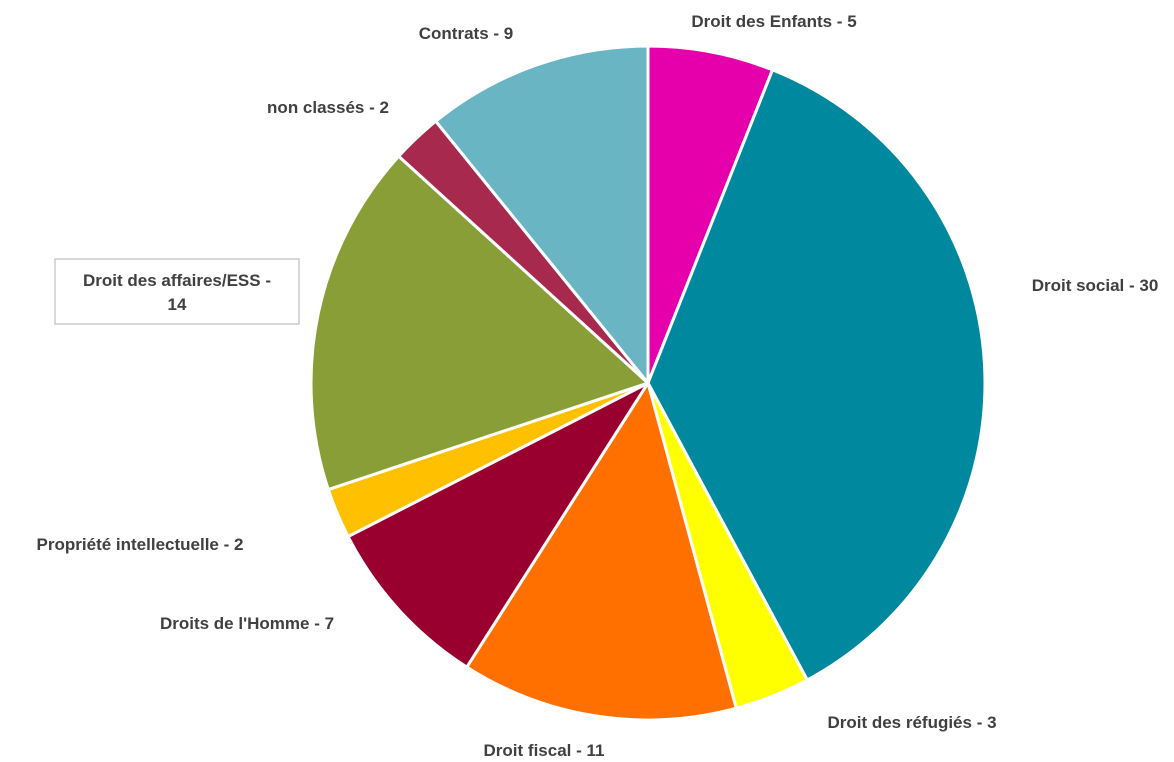 The image size is (1174, 762). Describe the element at coordinates (177, 304) in the screenshot. I see `label-droit-des-affaires-line-2: 14` at that location.